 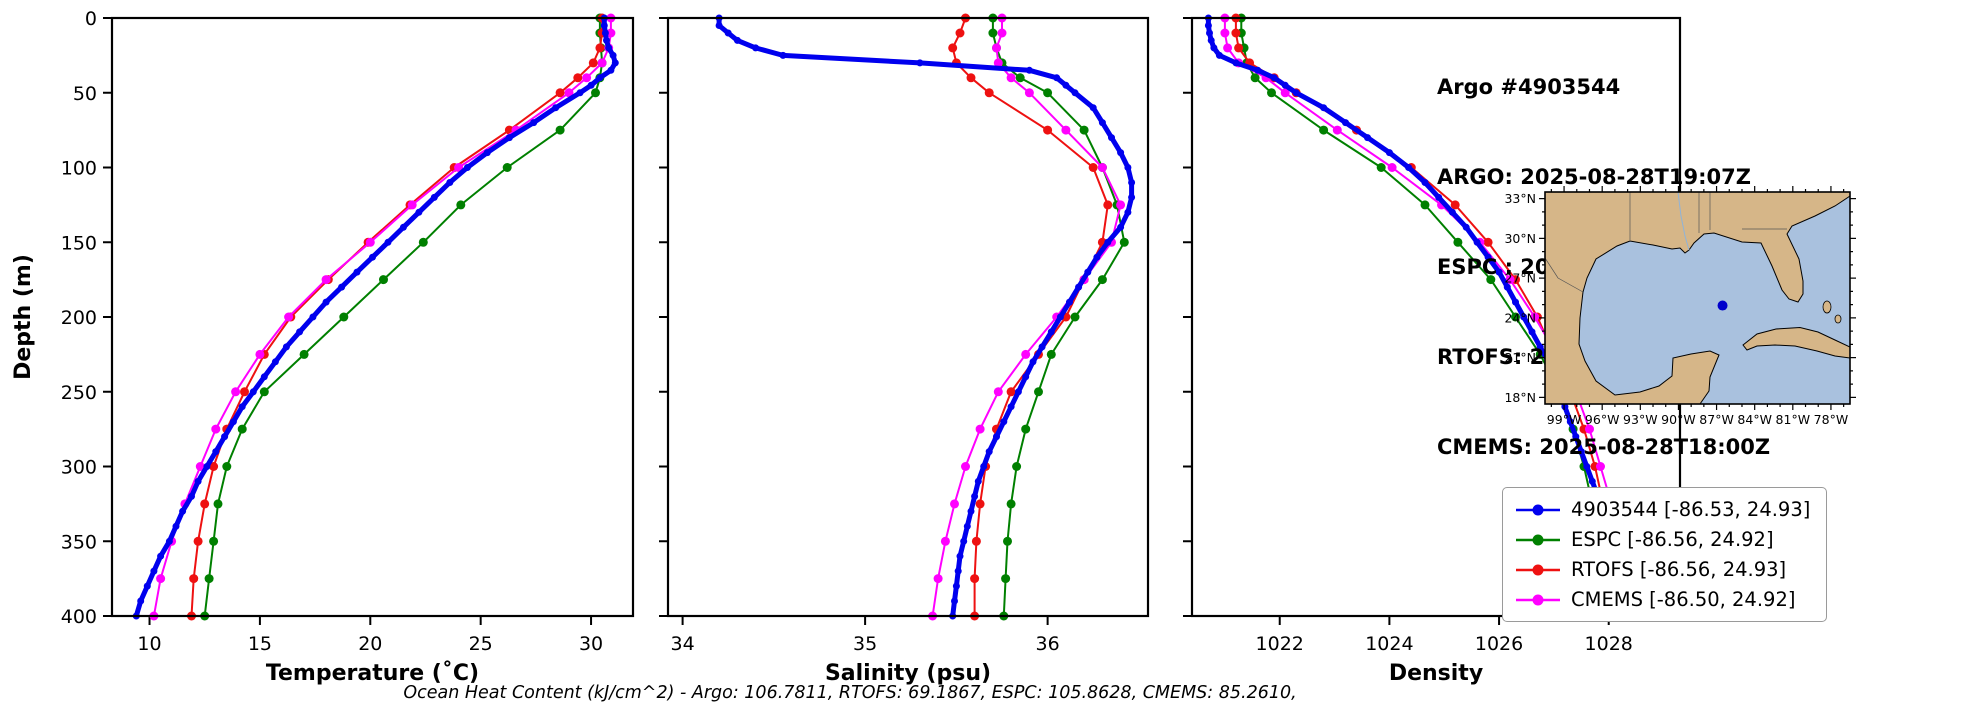 I want to click on x-tick-label: 30, so click(x=591, y=644).